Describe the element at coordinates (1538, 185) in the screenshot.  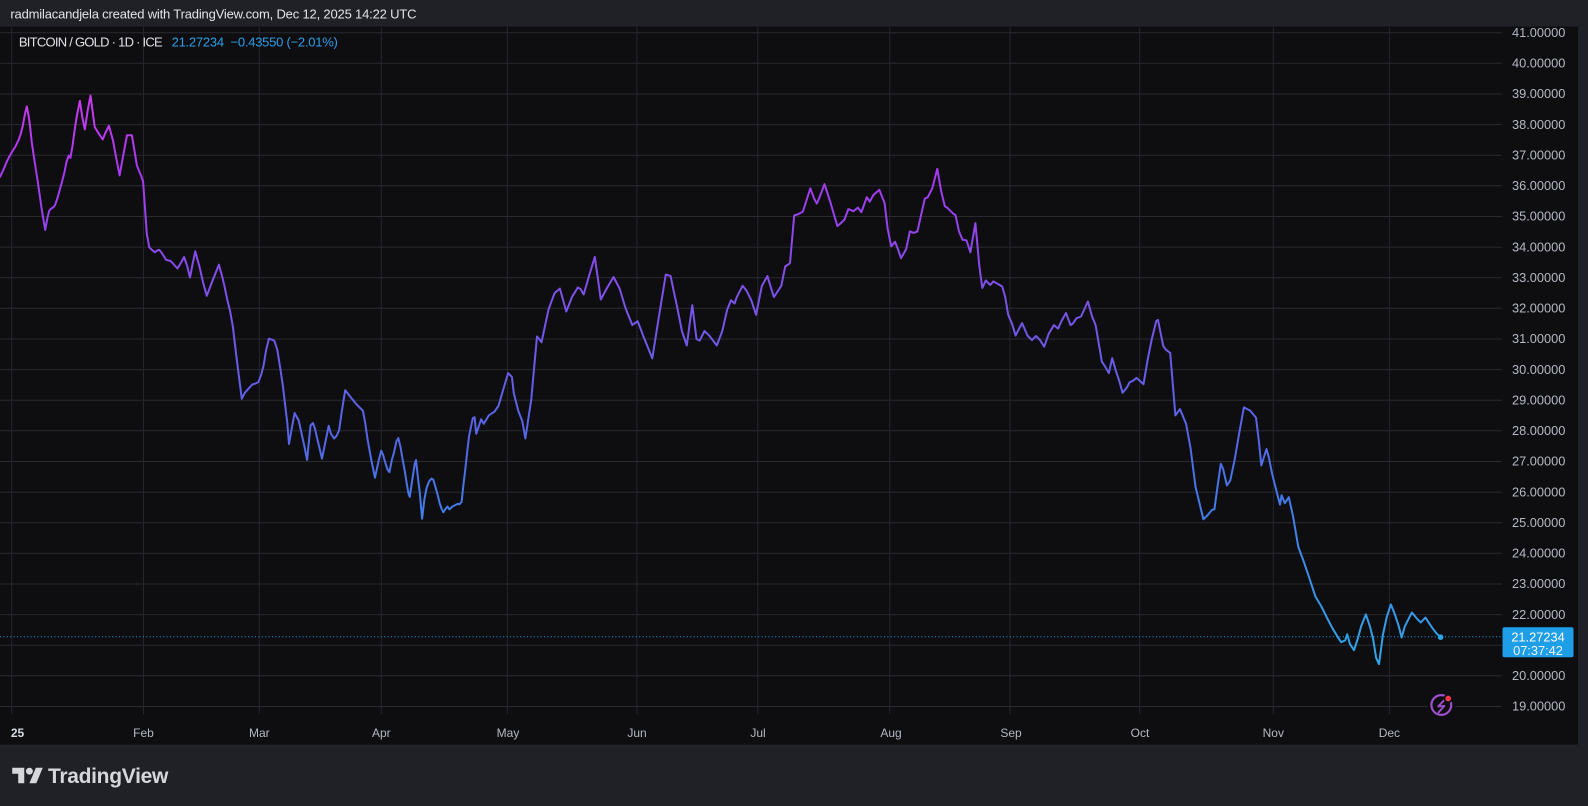
I see `svg-text: 36.00000` at that location.